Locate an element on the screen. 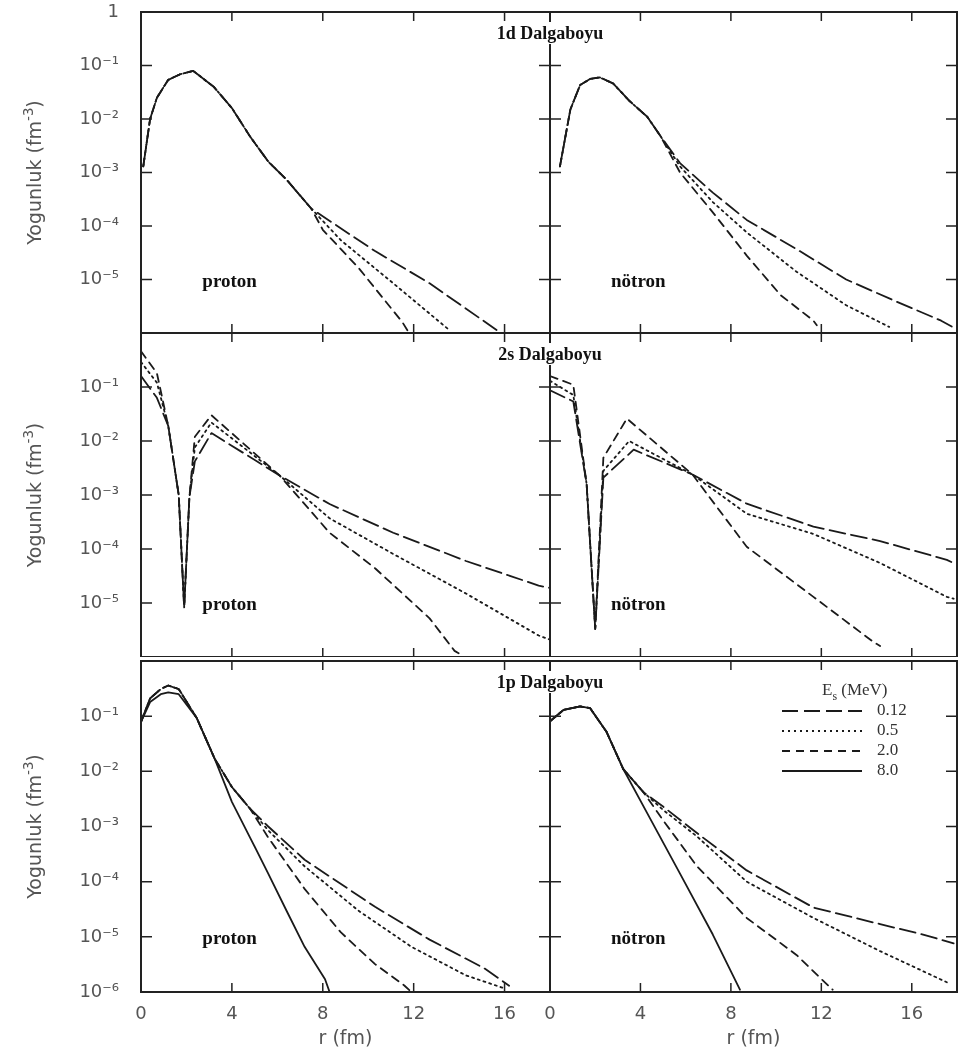 This screenshot has height=1059, width=963. y-tick-label: 1 is located at coordinates (113, 10).